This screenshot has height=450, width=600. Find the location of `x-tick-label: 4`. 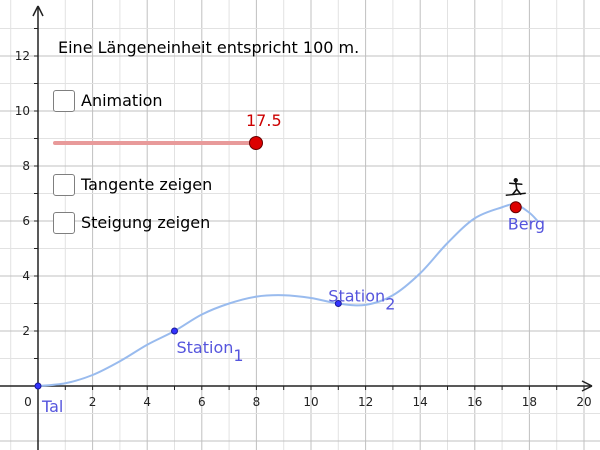

x-tick-label: 4 is located at coordinates (147, 402).